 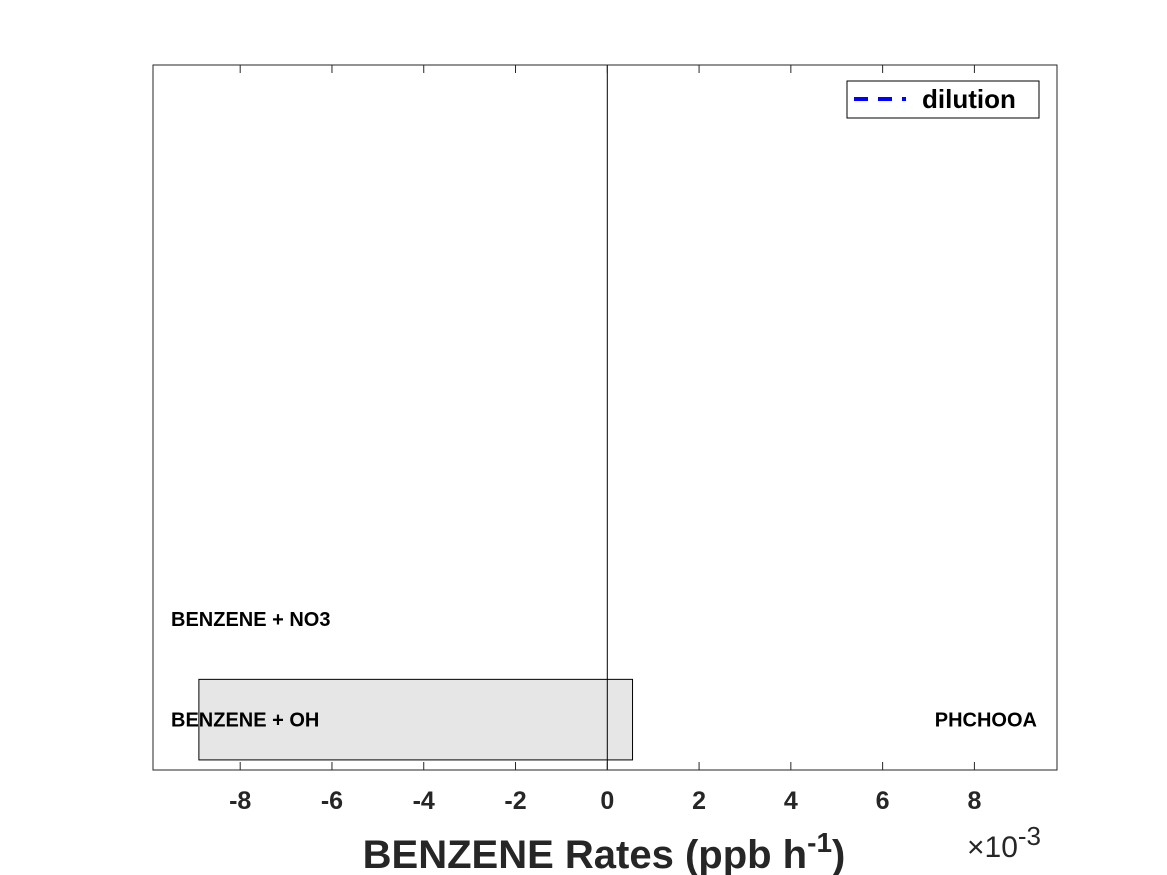 What do you see at coordinates (992, 847) in the screenshot?
I see `x-exponent-prefix: ×10` at bounding box center [992, 847].